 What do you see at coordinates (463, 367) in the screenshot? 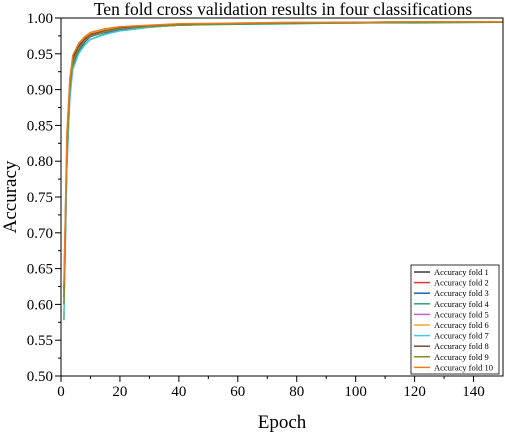
I see `legend-label: Accuracy fold 10` at bounding box center [463, 367].